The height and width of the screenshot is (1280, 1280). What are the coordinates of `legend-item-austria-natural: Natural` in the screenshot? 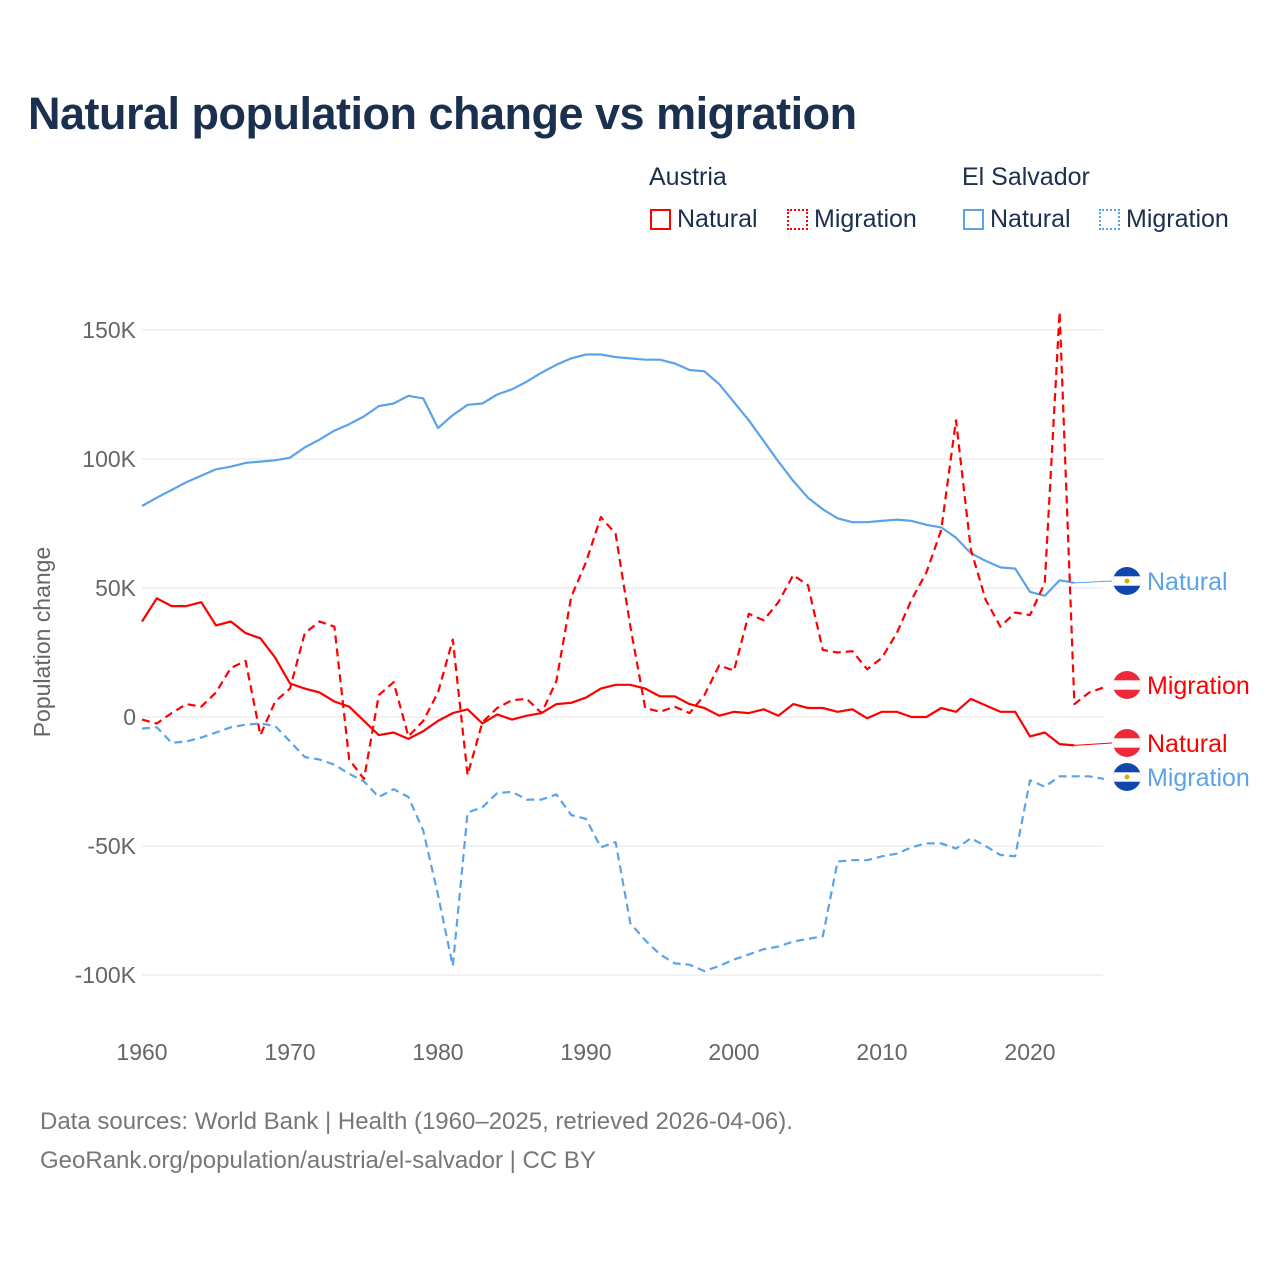 It's located at (704, 219).